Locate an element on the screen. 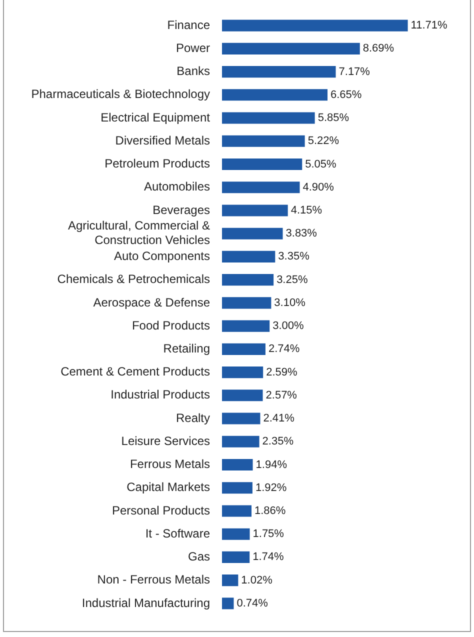 This screenshot has height=637, width=474. y-tick-label: It - Software is located at coordinates (177, 533).